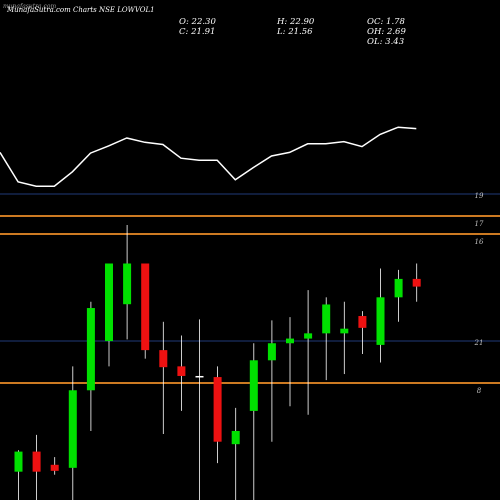  I want to click on oh-value: OH: 2.69, so click(386, 32).